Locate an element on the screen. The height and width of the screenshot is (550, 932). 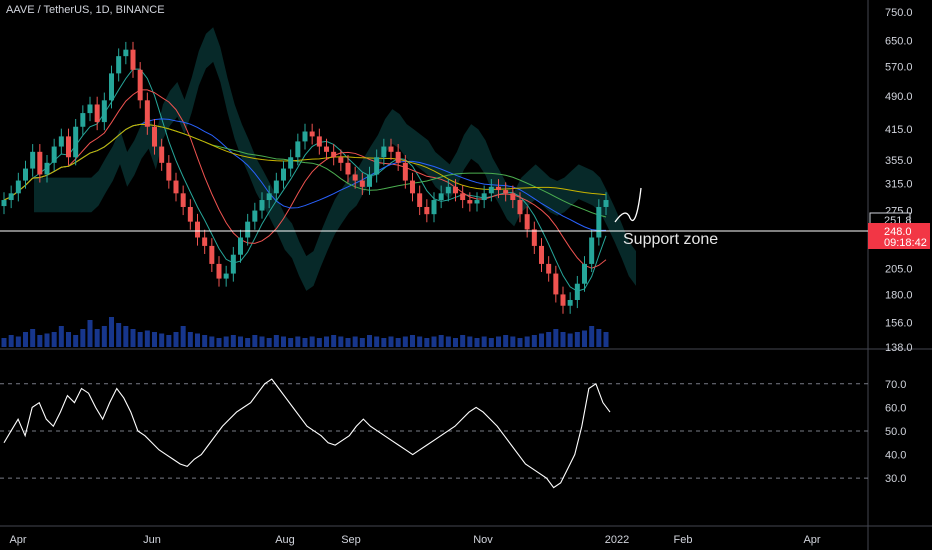
time-tick-label: Sep is located at coordinates (351, 540).